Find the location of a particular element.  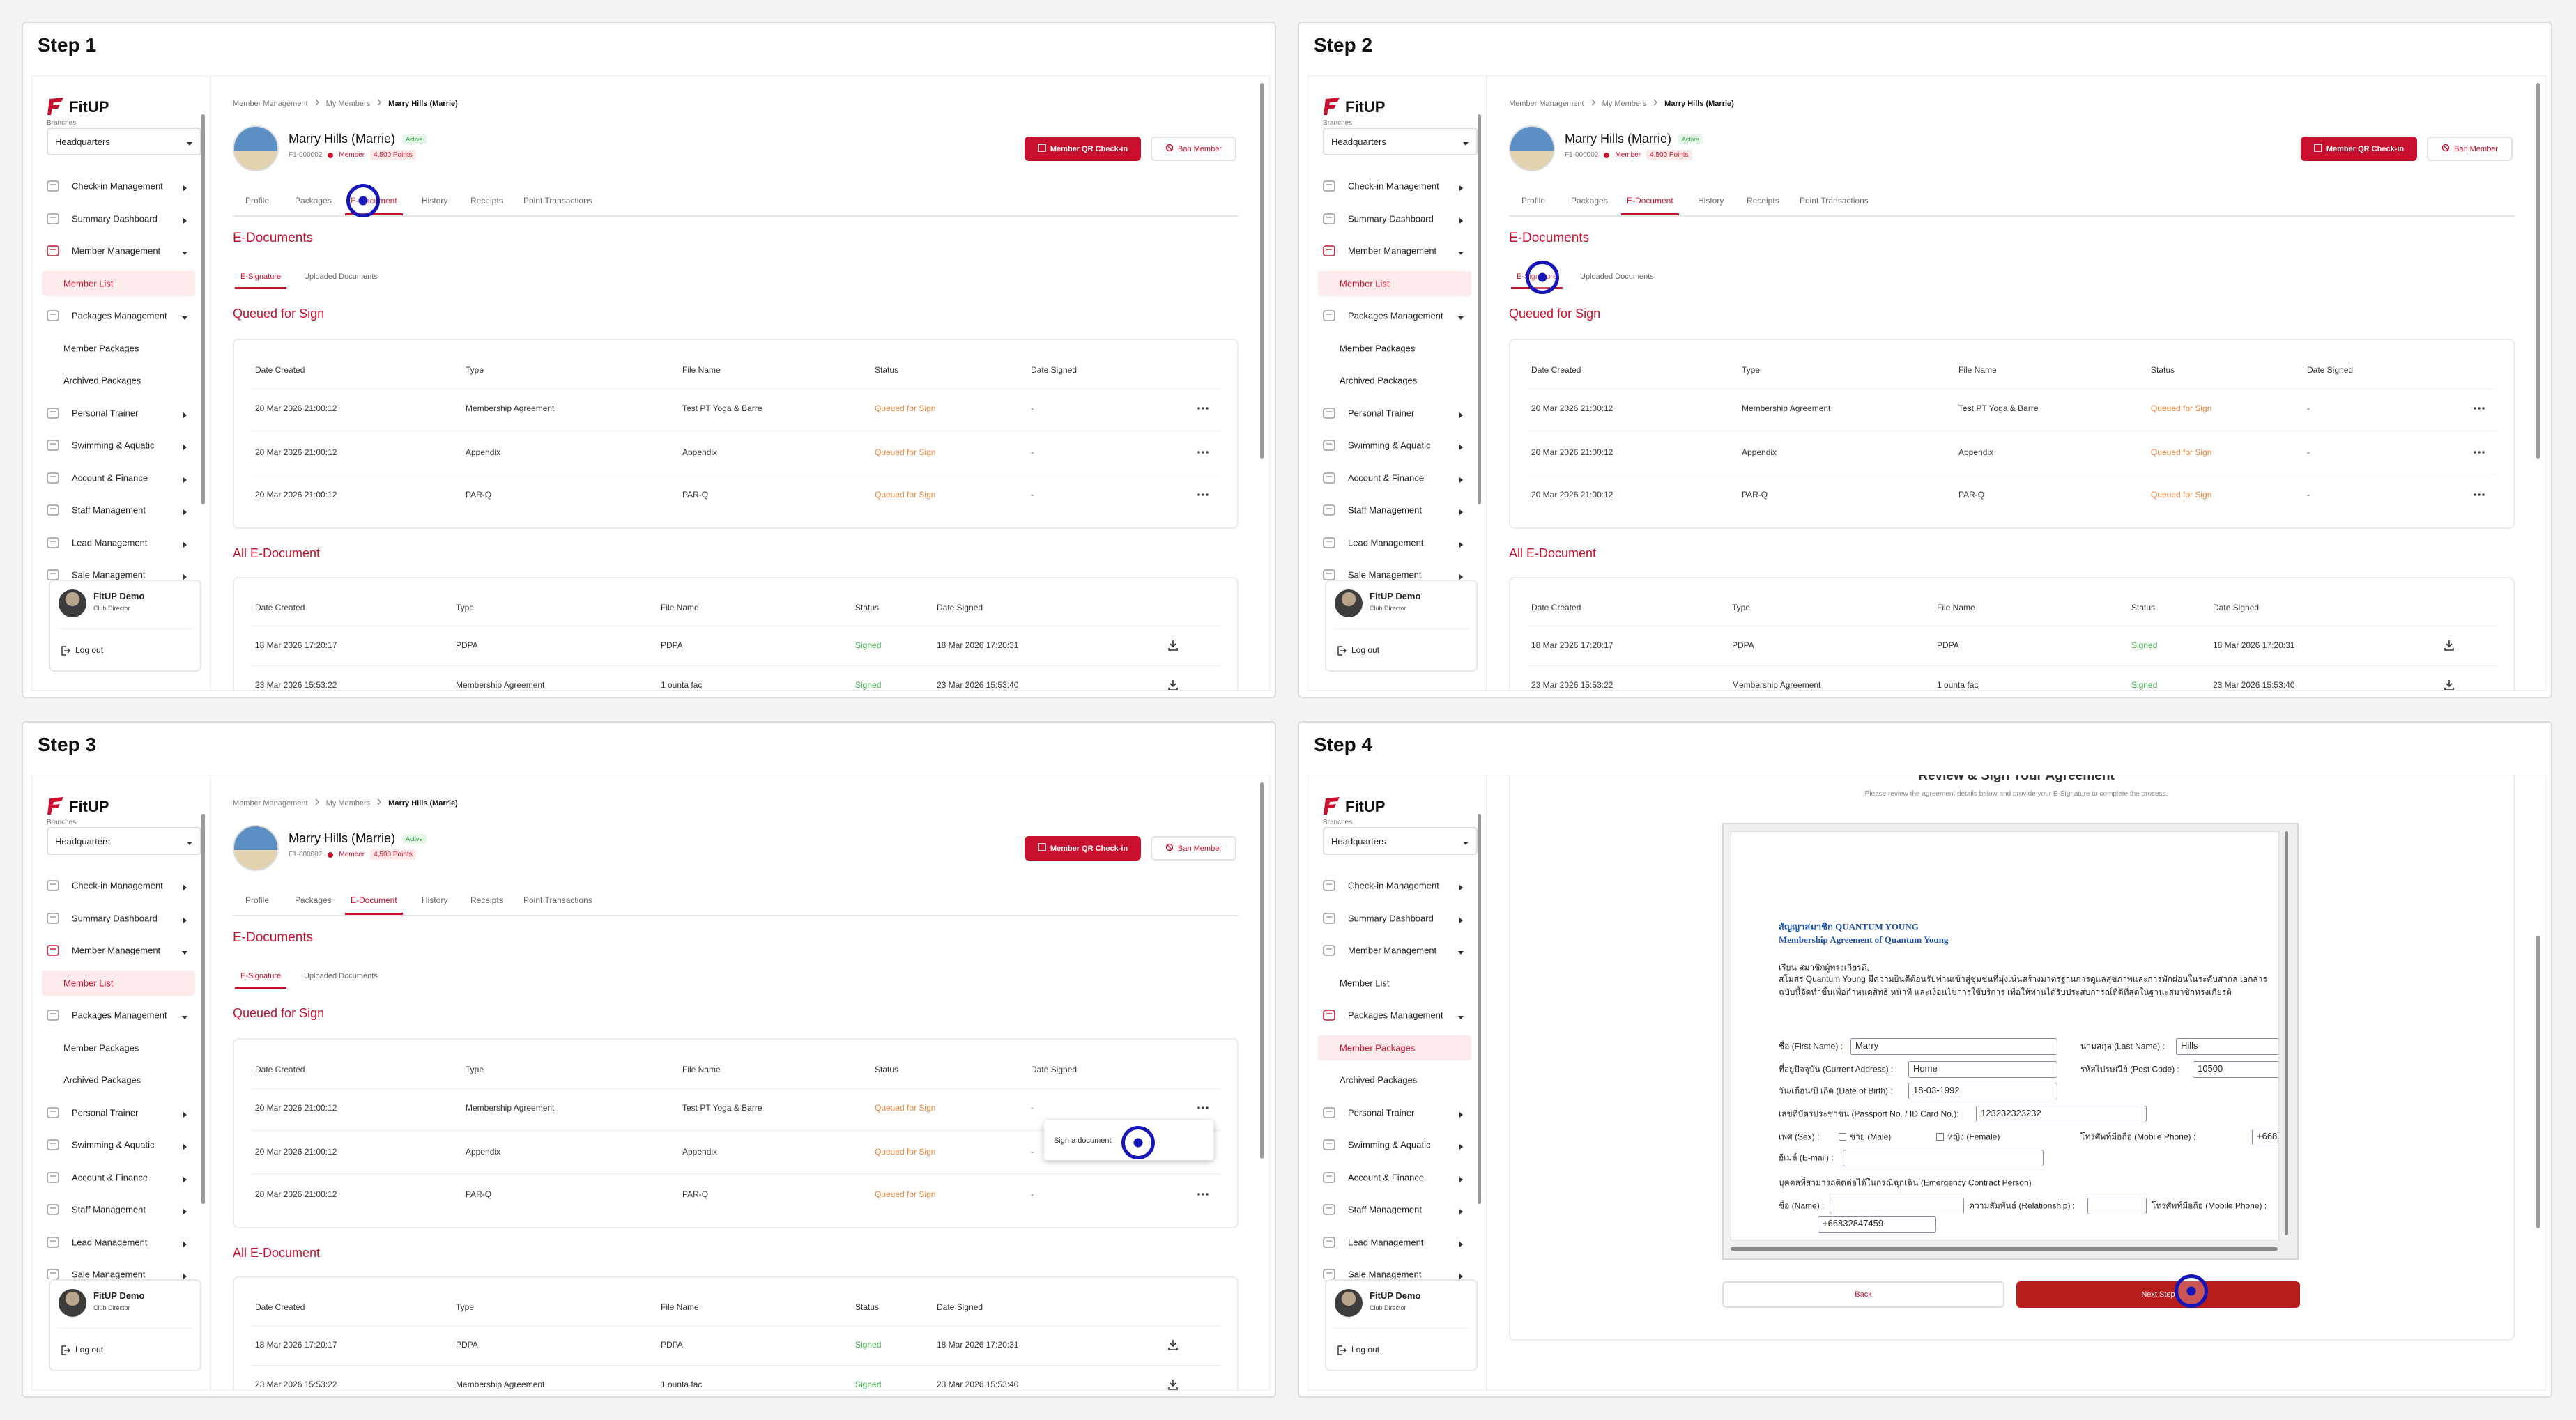

text-input: Marry is located at coordinates (1954, 1046).